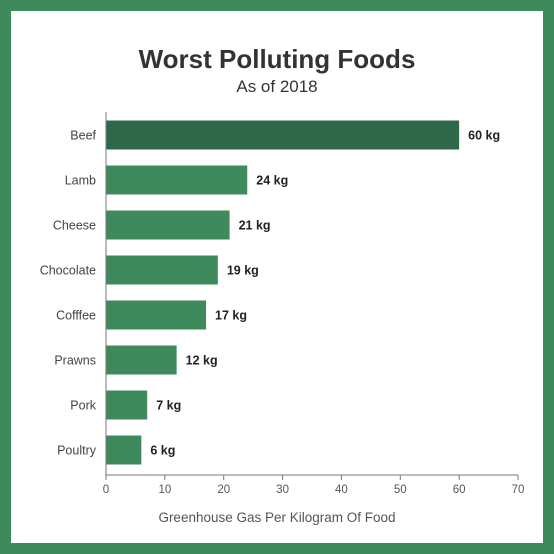  I want to click on value-label-cheese: 21 kg, so click(255, 226).